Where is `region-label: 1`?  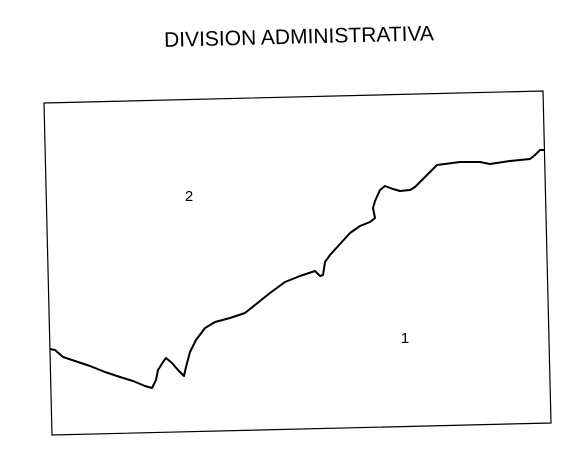
region-label: 1 is located at coordinates (405, 338).